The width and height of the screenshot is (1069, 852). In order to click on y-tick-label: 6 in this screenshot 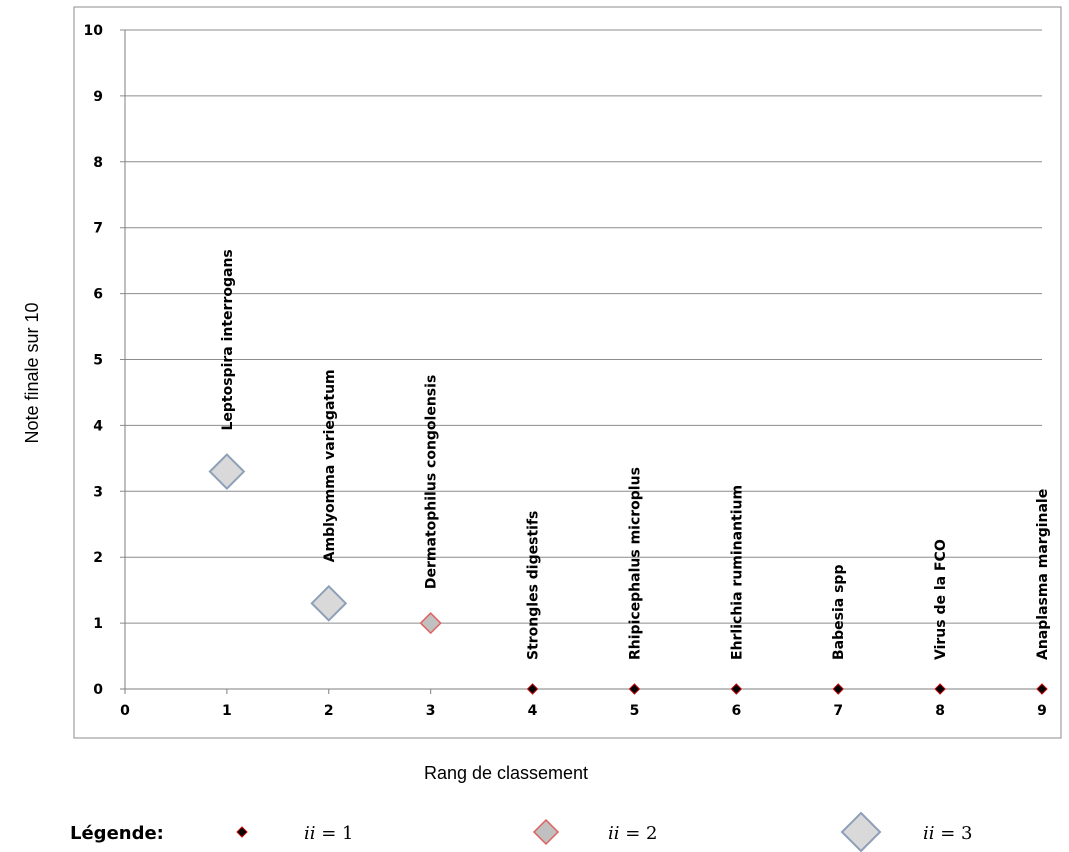, I will do `click(98, 295)`.